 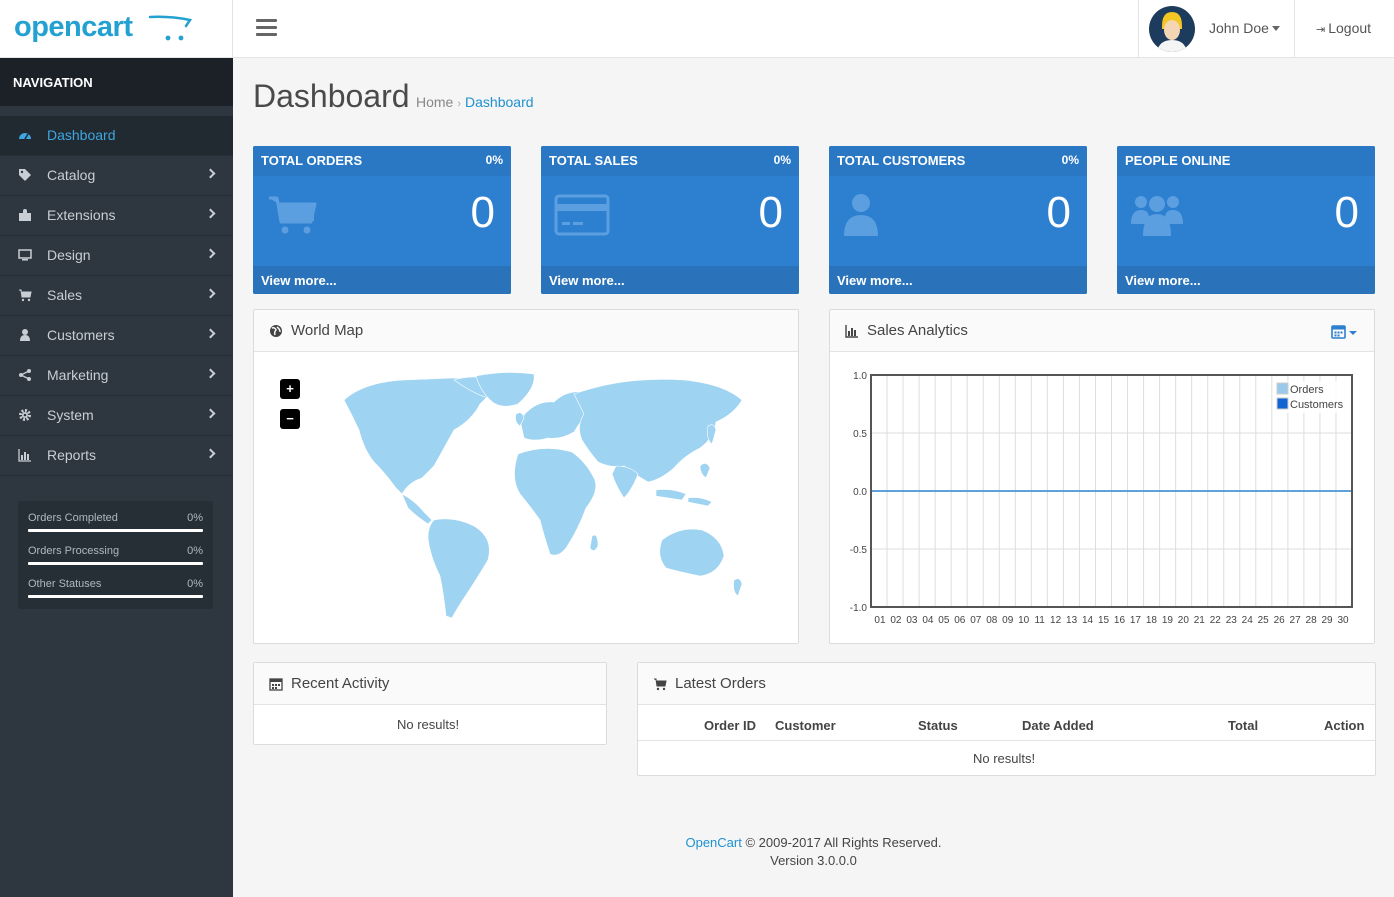 What do you see at coordinates (25, 375) in the screenshot?
I see `share-icon` at bounding box center [25, 375].